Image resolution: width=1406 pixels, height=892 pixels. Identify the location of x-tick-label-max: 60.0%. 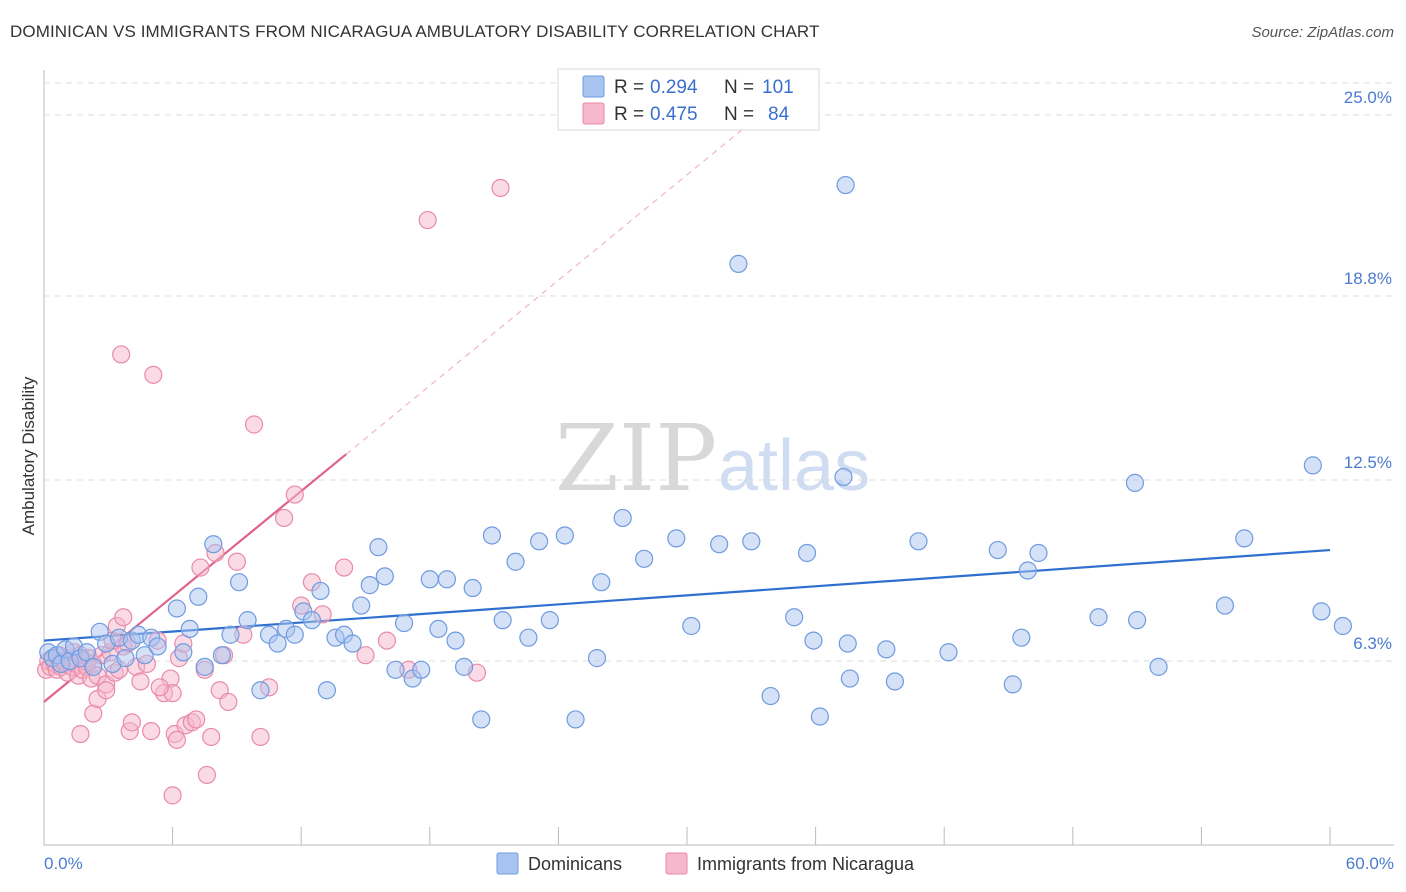
(1370, 863).